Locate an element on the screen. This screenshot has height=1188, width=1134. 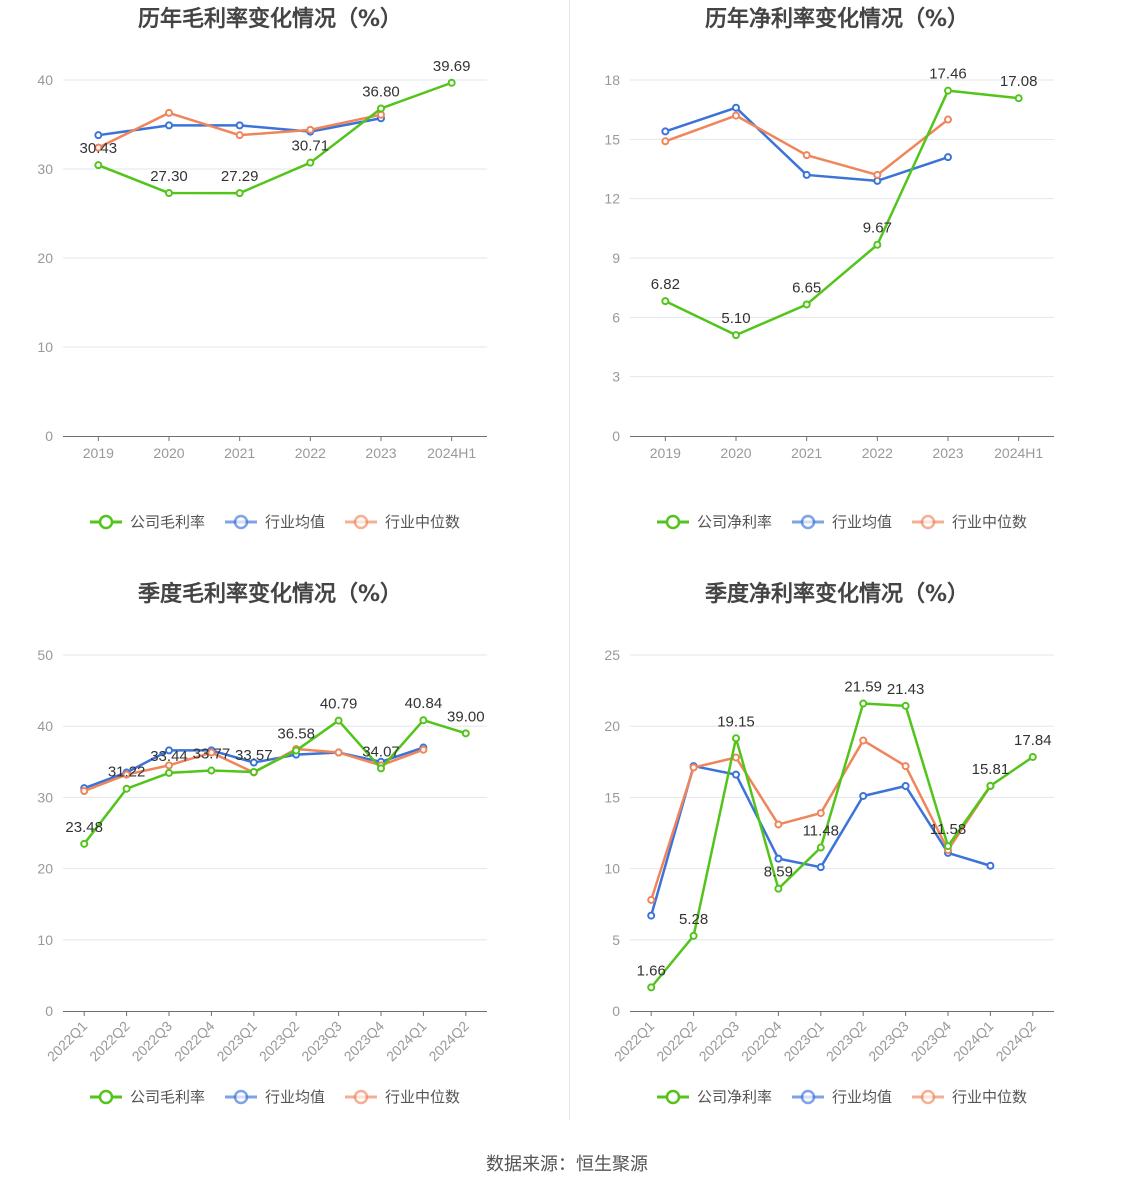
x-tick-label: 2024H1 is located at coordinates (1018, 453).